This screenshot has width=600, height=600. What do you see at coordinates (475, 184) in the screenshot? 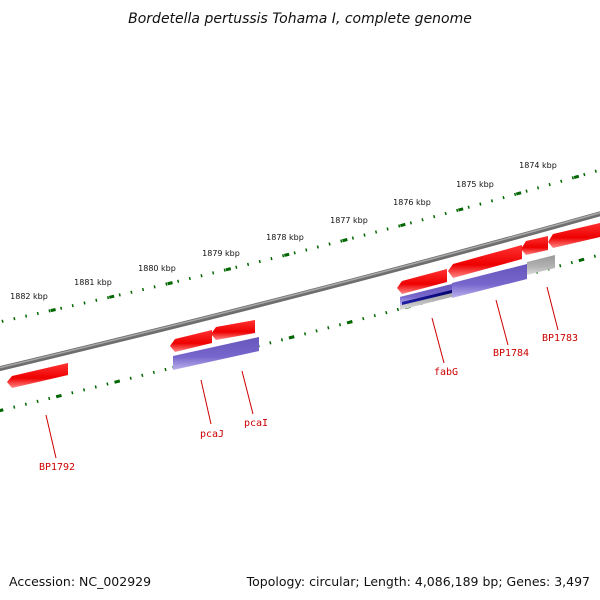
I see `scale-label-1875: 1875 kbp` at bounding box center [475, 184].